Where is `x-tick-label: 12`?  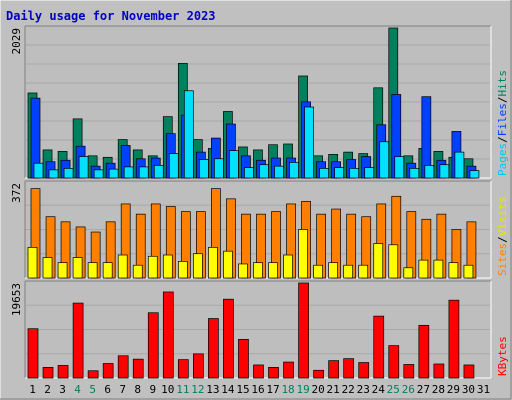
x-tick-label: 12 is located at coordinates (197, 389).